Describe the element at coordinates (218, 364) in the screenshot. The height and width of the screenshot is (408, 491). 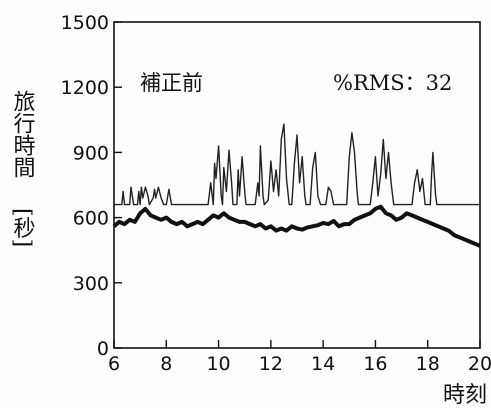
I see `x-tick-label: 10` at that location.